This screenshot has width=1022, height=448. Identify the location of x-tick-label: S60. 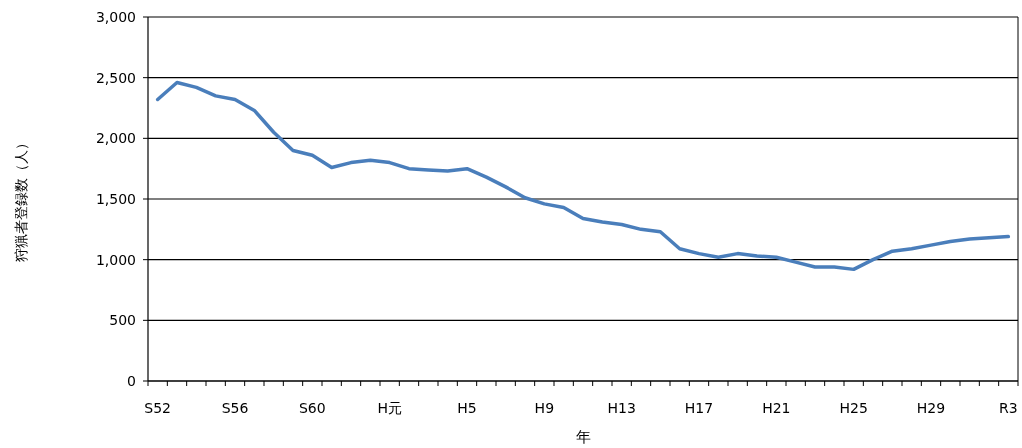
(312, 408).